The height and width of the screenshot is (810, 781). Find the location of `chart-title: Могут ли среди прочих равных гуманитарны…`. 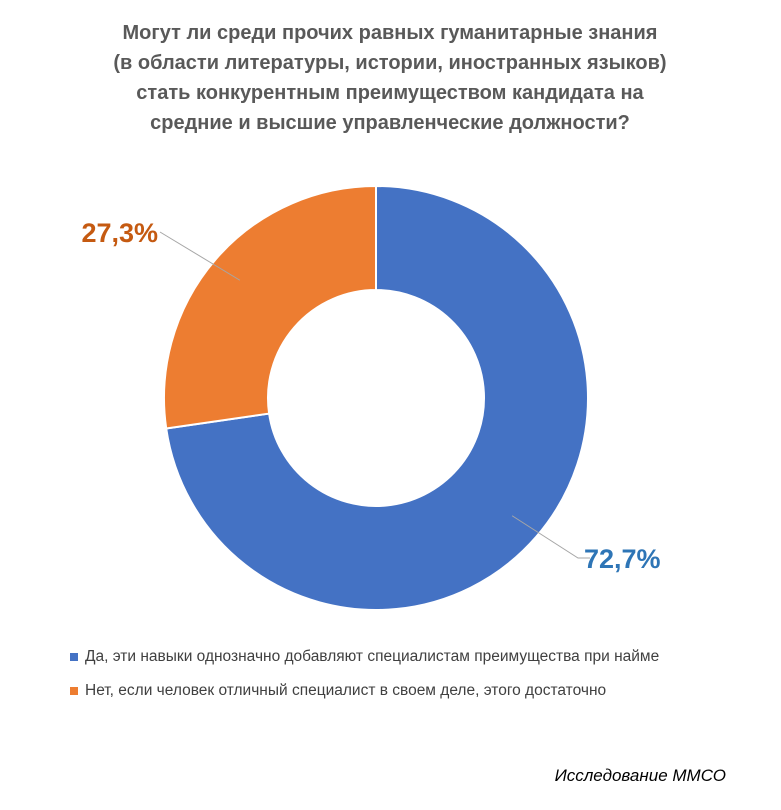

chart-title: Могут ли среди прочих равных гуманитарны… is located at coordinates (390, 78).